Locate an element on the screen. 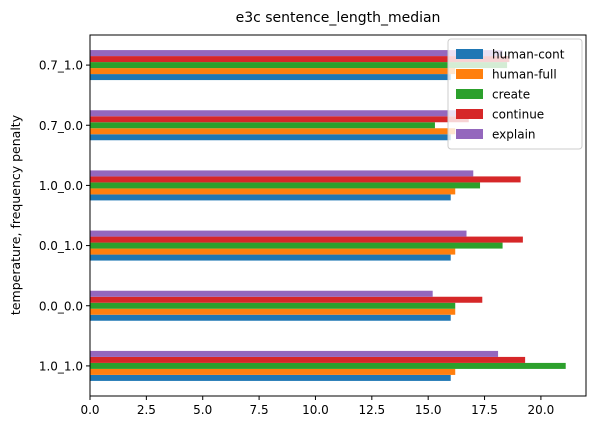 The width and height of the screenshot is (596, 437). x-tick-label: 5.0 is located at coordinates (202, 410).